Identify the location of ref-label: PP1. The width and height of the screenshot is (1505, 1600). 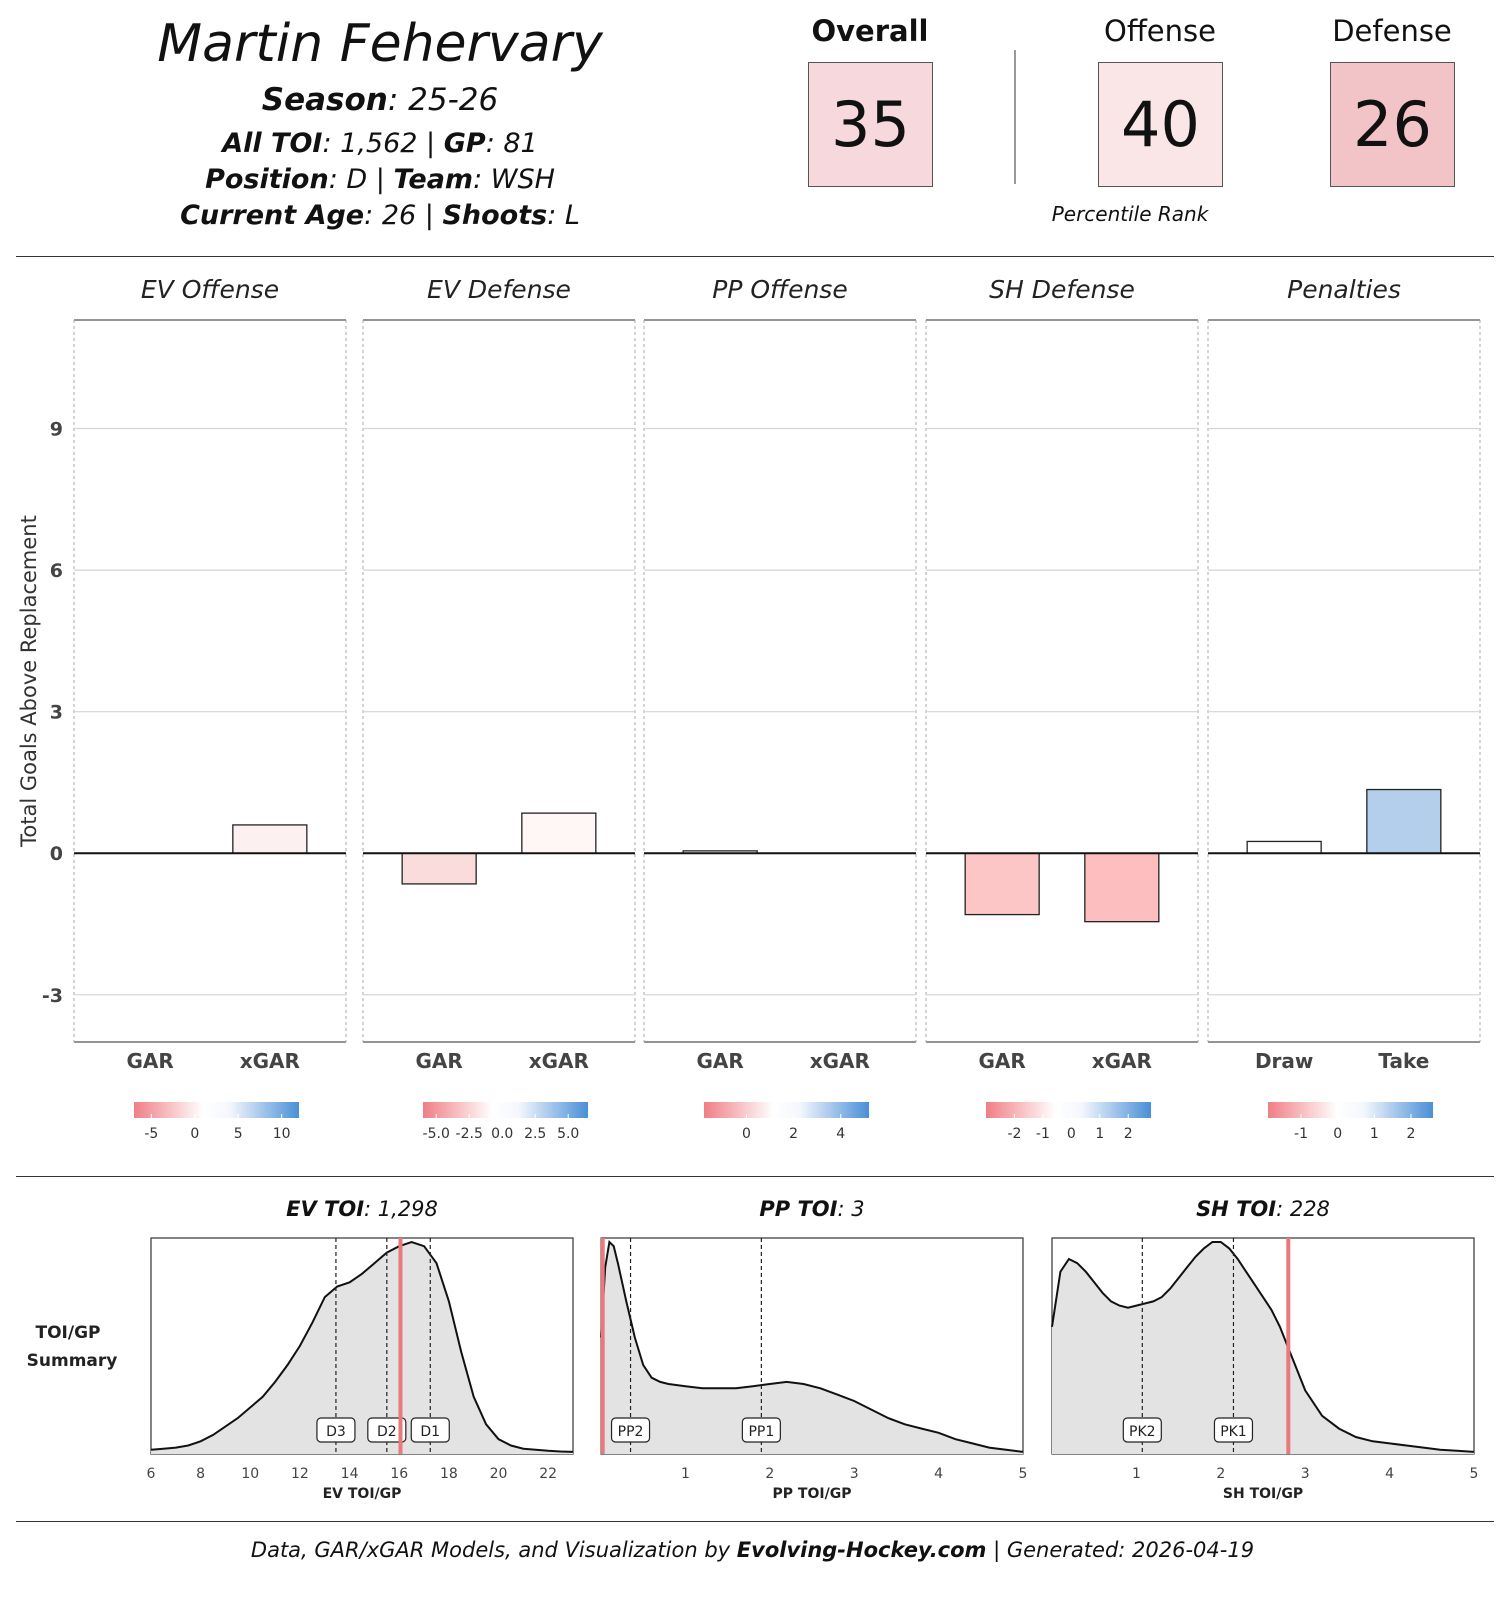
(761, 1432).